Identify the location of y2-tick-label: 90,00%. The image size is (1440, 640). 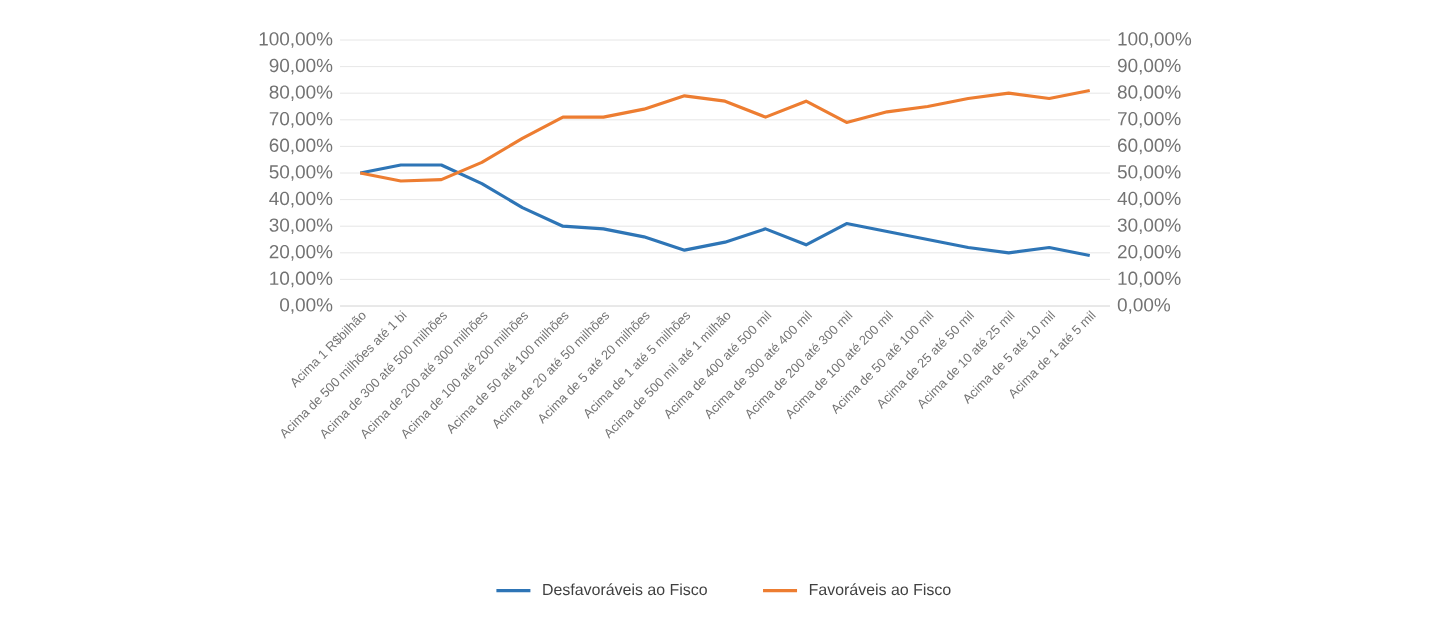
(1149, 66).